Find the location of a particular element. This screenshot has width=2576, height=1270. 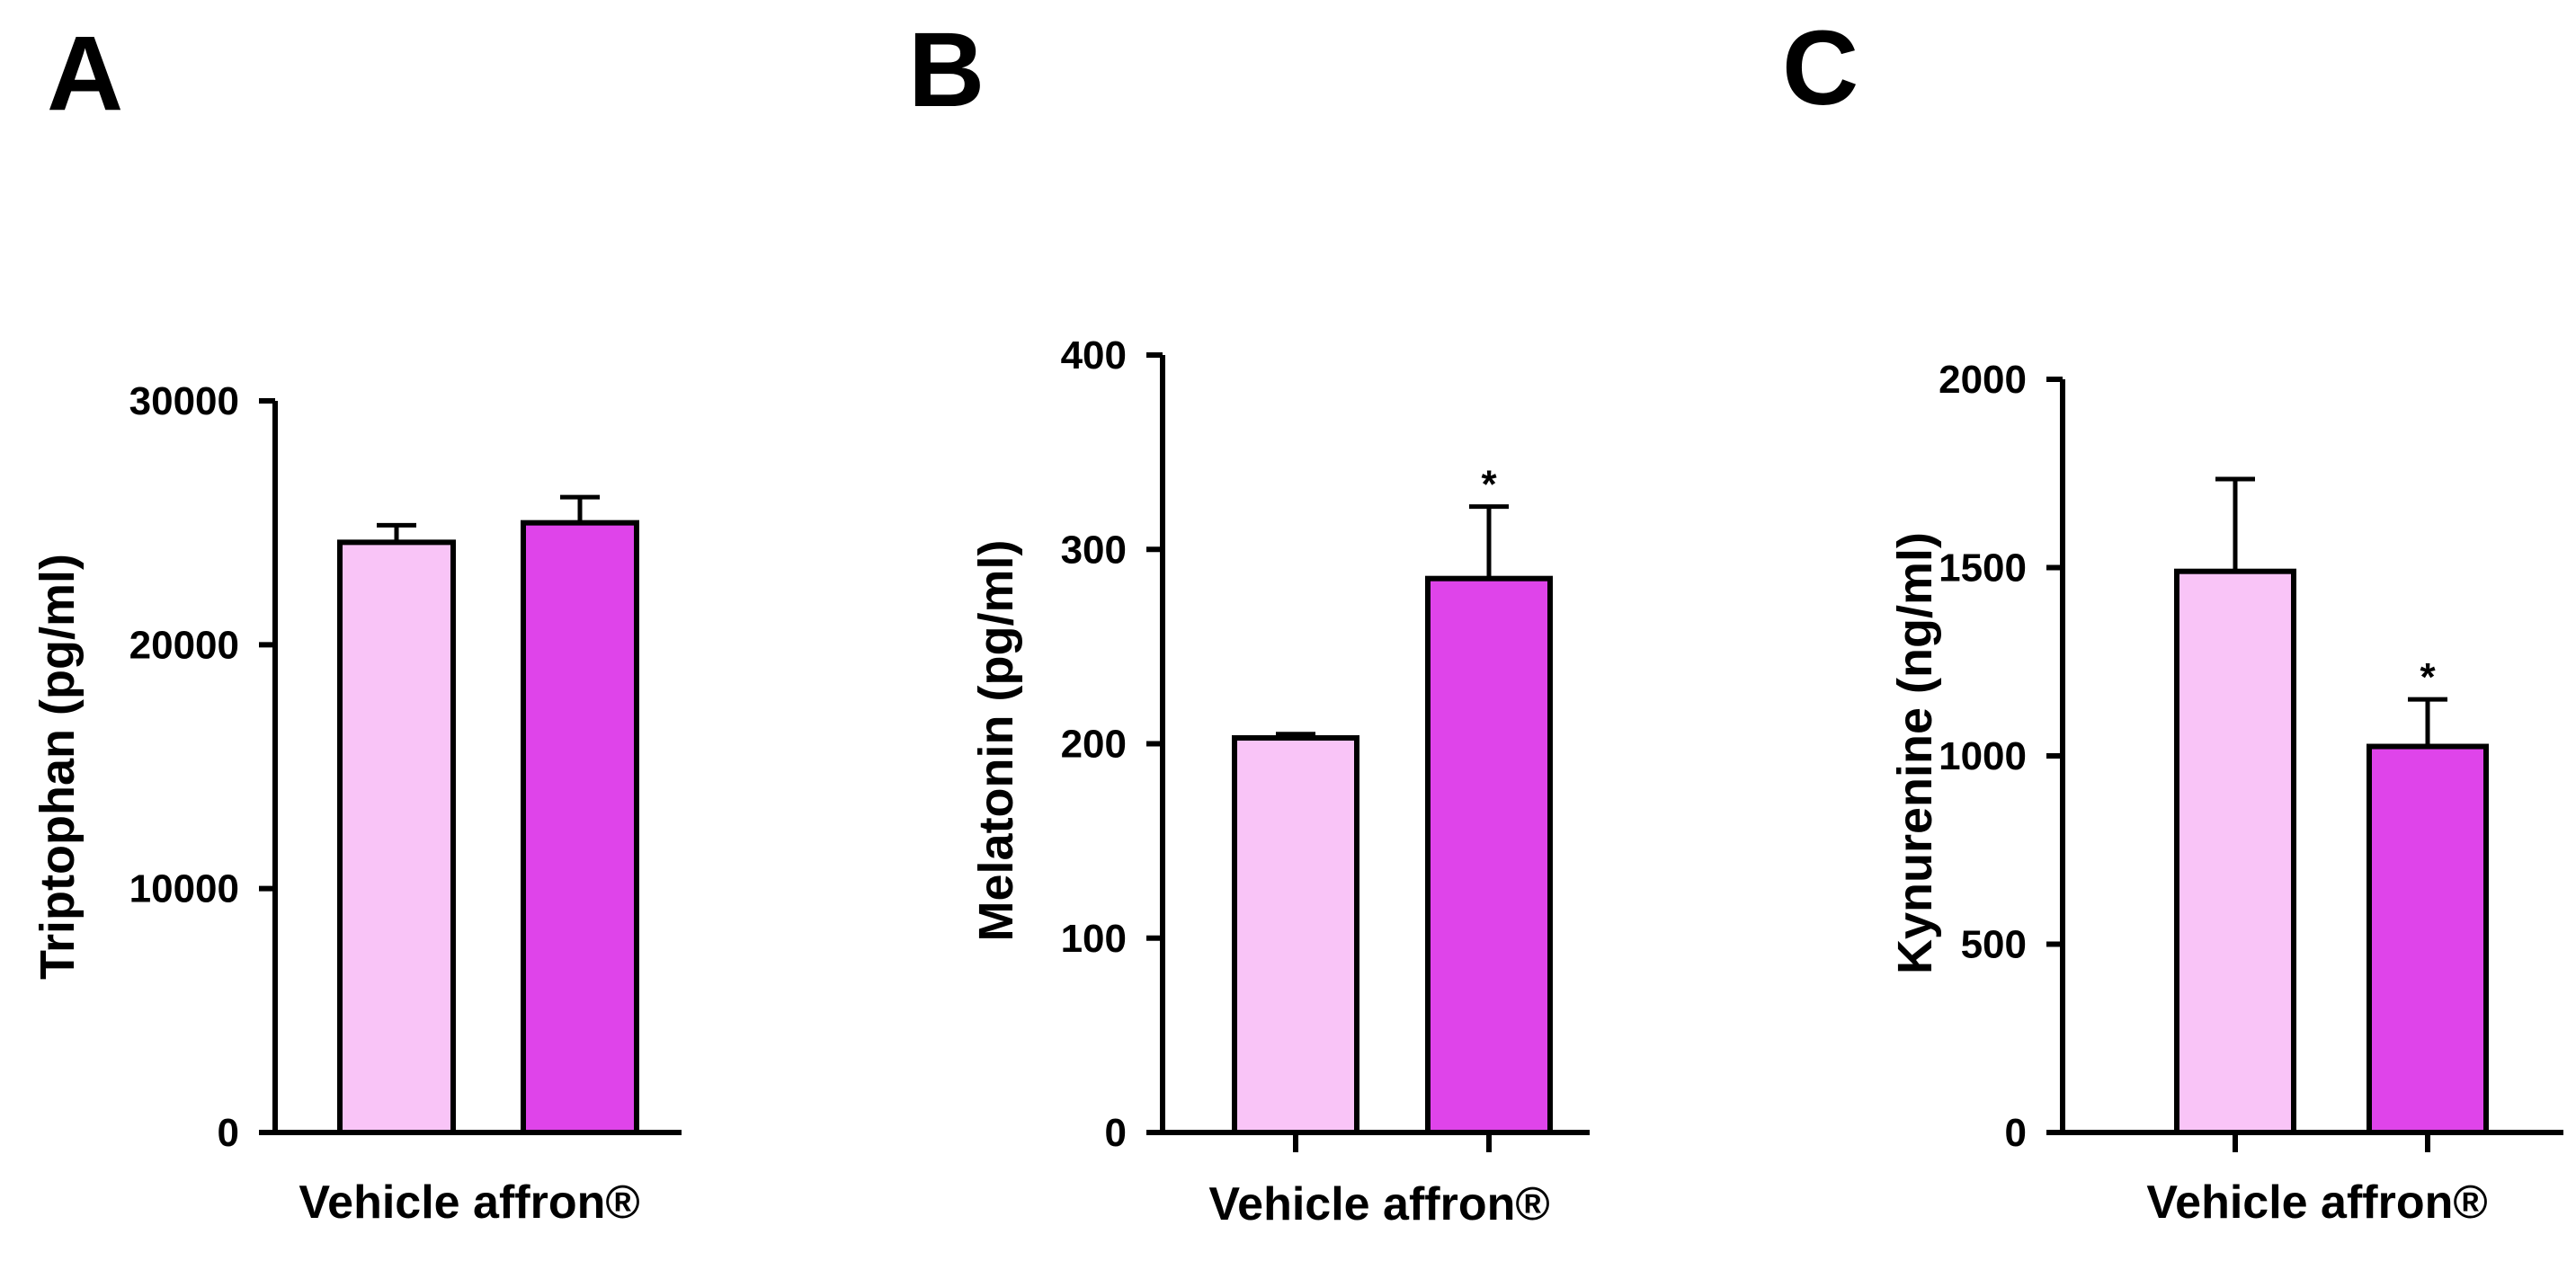

panel-letter-b: B is located at coordinates (946, 70).